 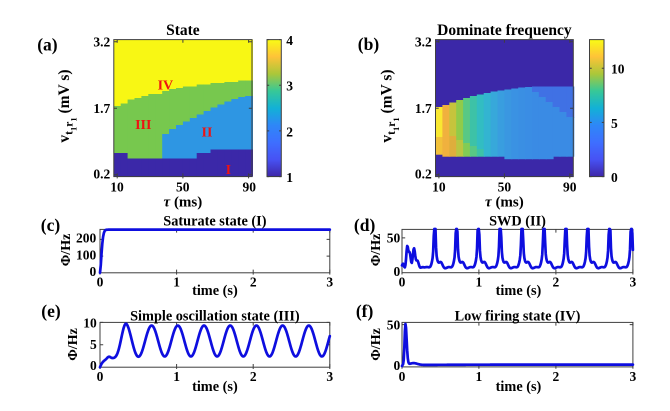 What do you see at coordinates (207, 133) in the screenshot?
I see `svg-text: II` at bounding box center [207, 133].